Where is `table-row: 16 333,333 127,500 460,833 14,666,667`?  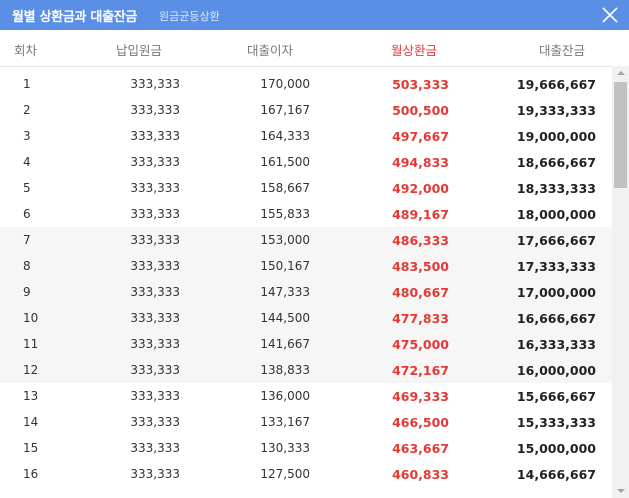
table-row: 16 333,333 127,500 460,833 14,666,667 is located at coordinates (306, 474).